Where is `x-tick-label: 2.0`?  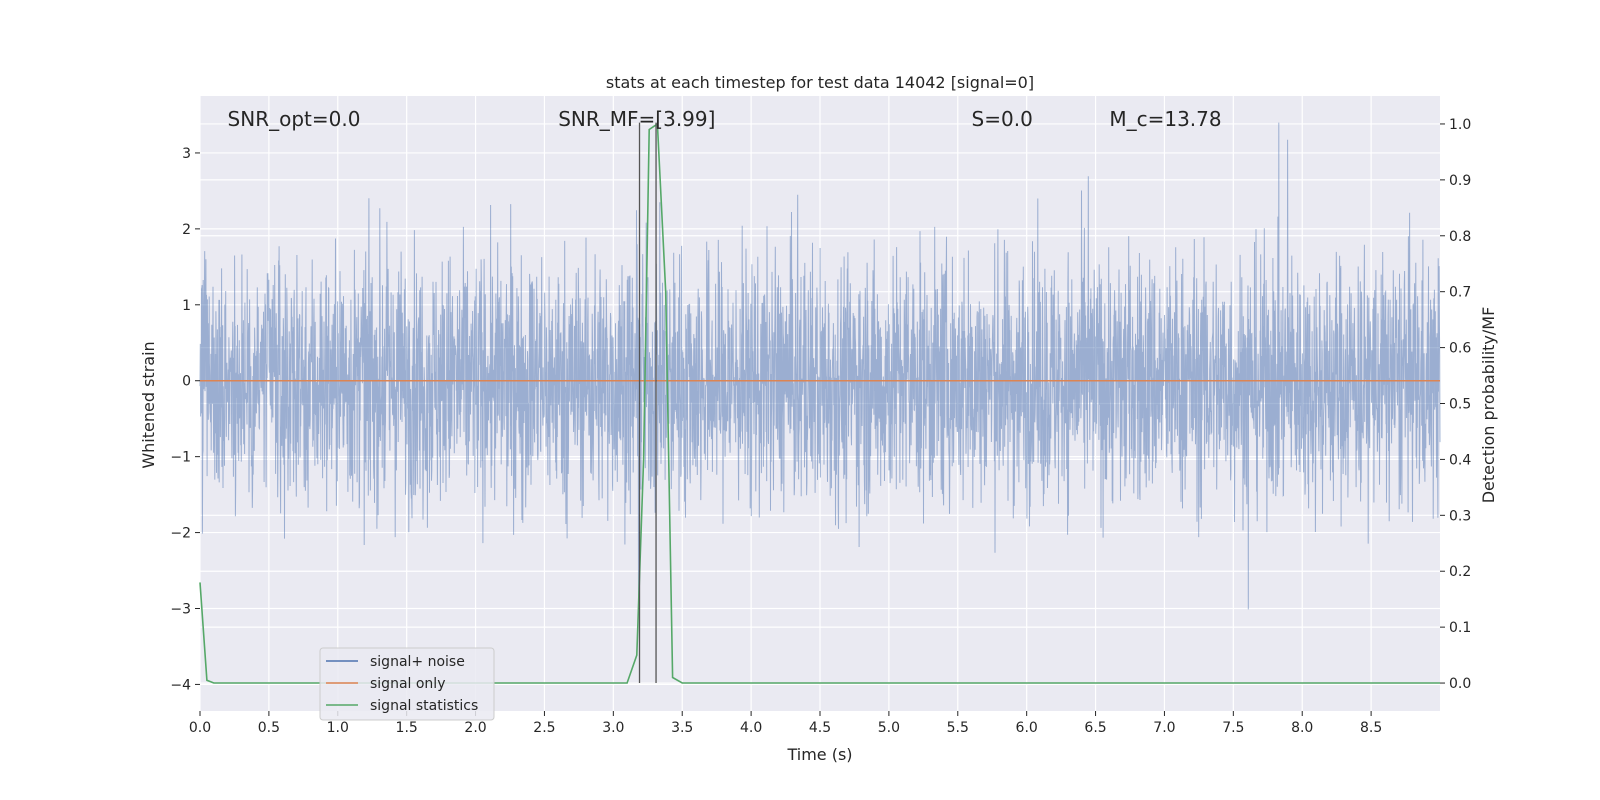 x-tick-label: 2.0 is located at coordinates (475, 728).